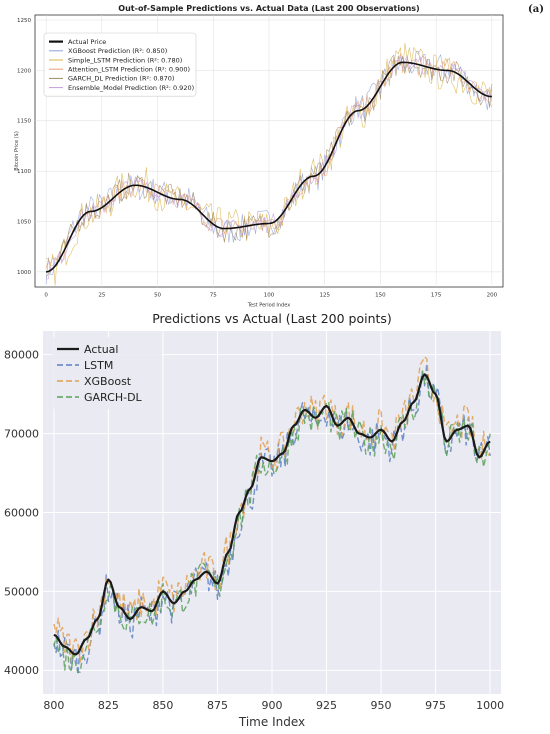 This screenshot has height=734, width=550. Describe the element at coordinates (157, 296) in the screenshot. I see `x-tick-label: 50` at that location.